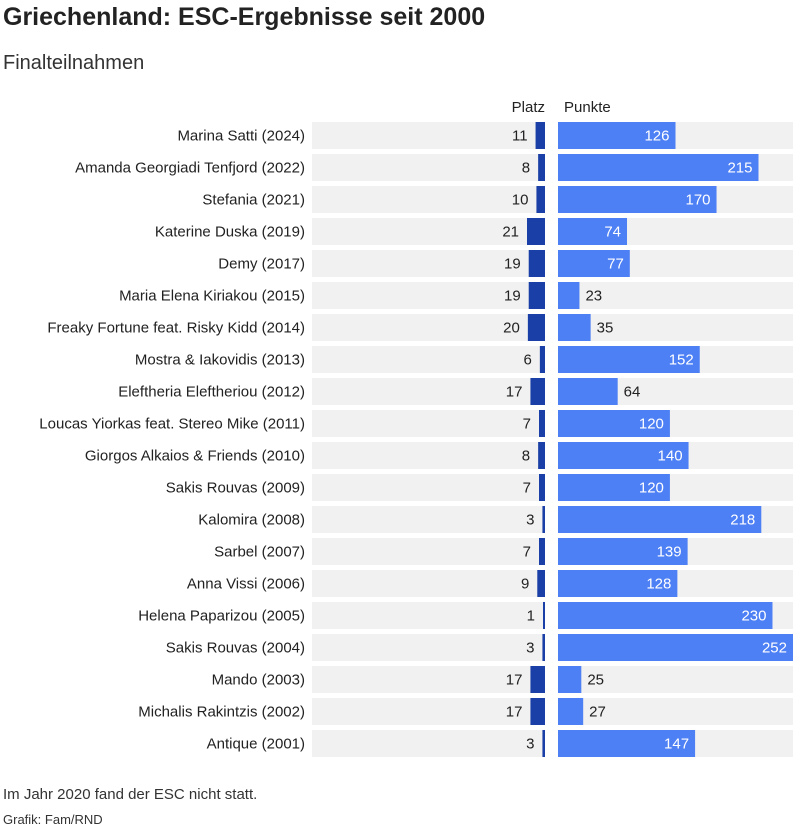 The height and width of the screenshot is (830, 800). Describe the element at coordinates (528, 107) in the screenshot. I see `header-platz: Platz` at that location.